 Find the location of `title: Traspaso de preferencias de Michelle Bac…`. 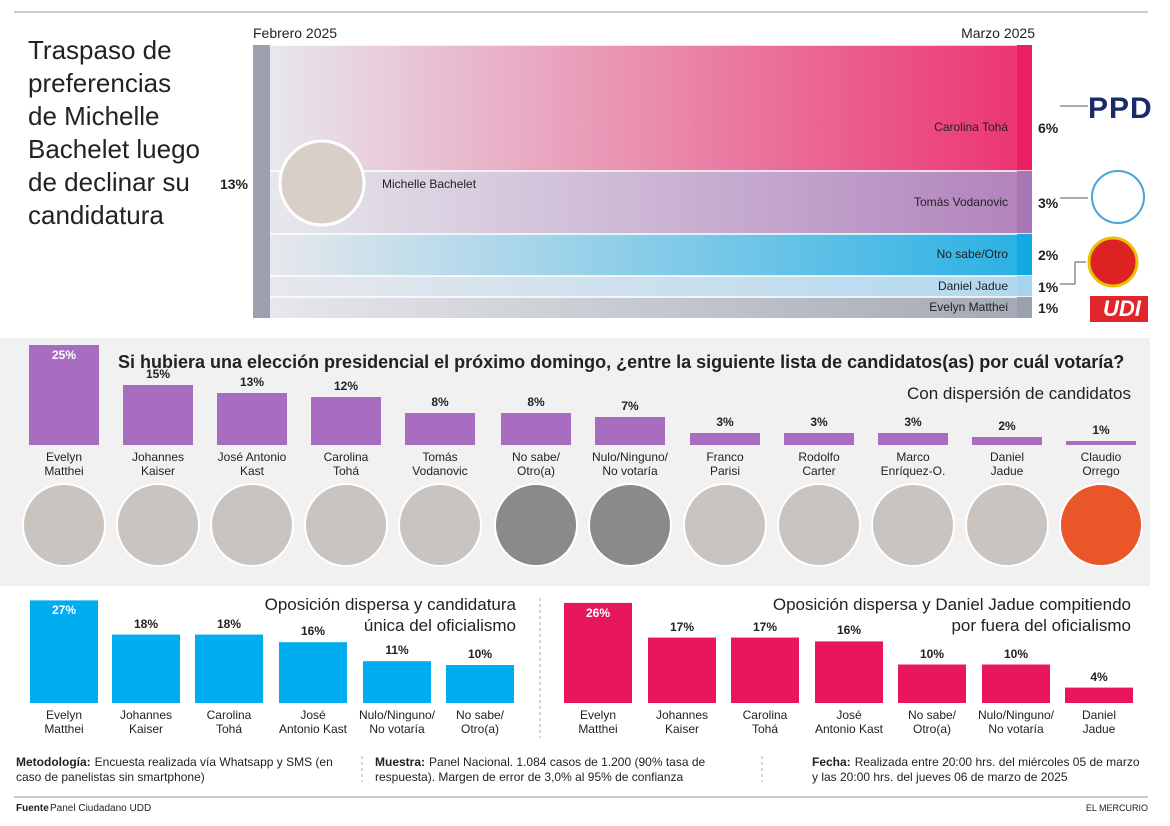

title: Traspaso de preferencias de Michelle Bac… is located at coordinates (114, 132).